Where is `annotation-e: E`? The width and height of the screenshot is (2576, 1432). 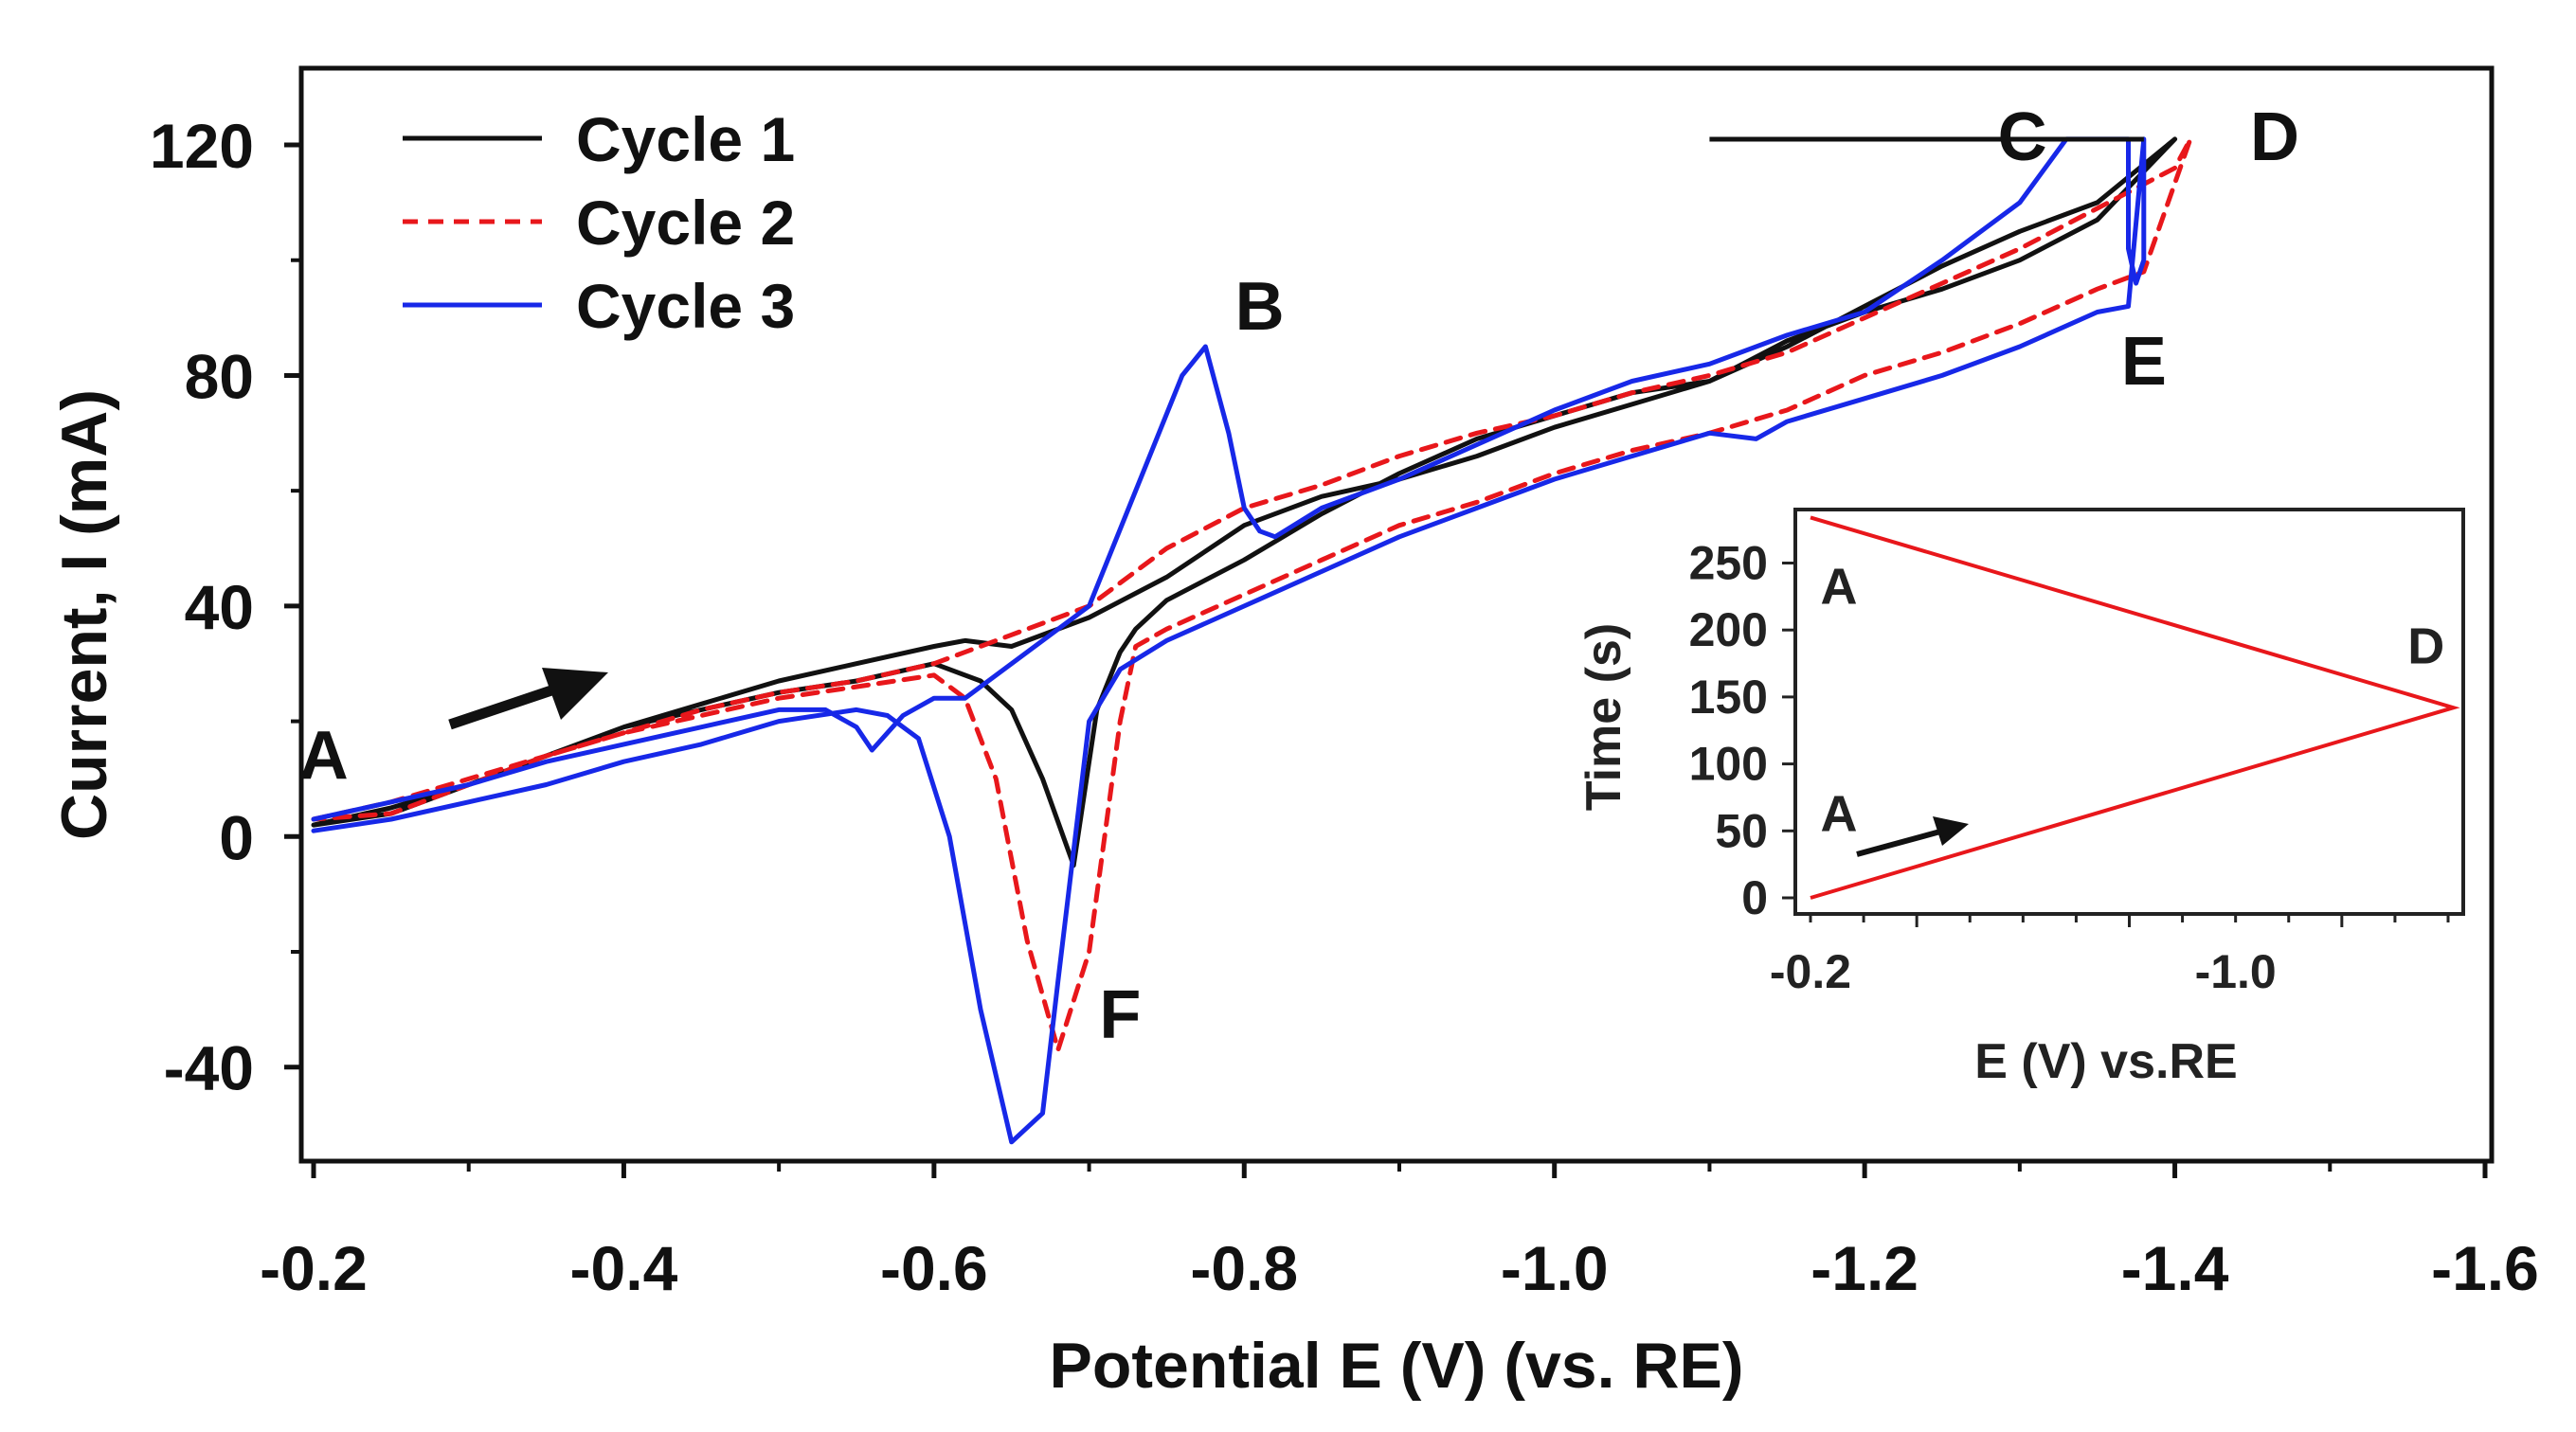
annotation-e: E is located at coordinates (2144, 362).